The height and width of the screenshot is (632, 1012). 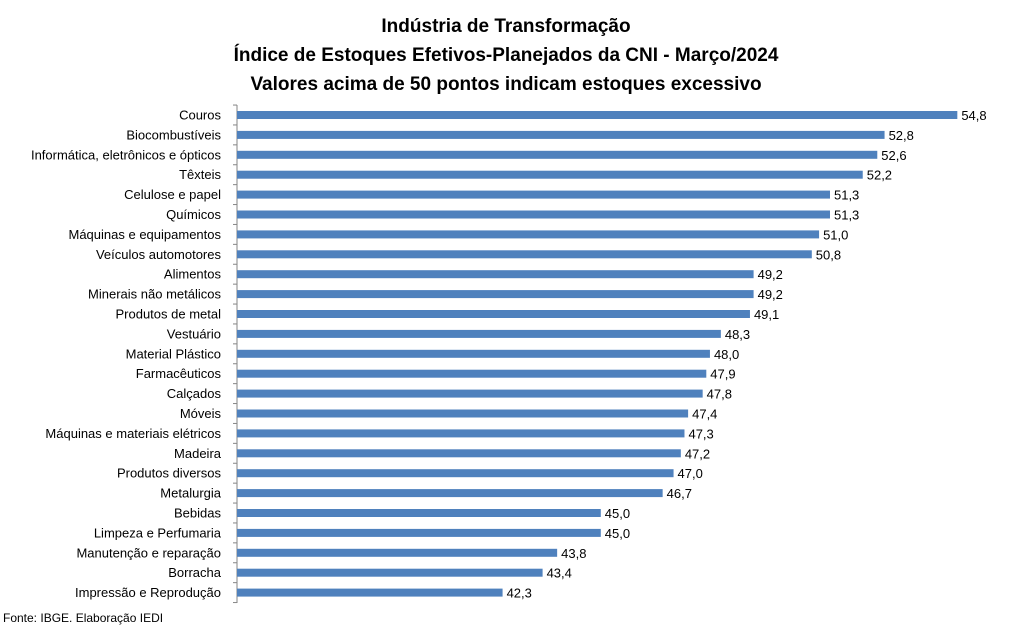 What do you see at coordinates (169, 473) in the screenshot?
I see `category-label: Produtos diversos` at bounding box center [169, 473].